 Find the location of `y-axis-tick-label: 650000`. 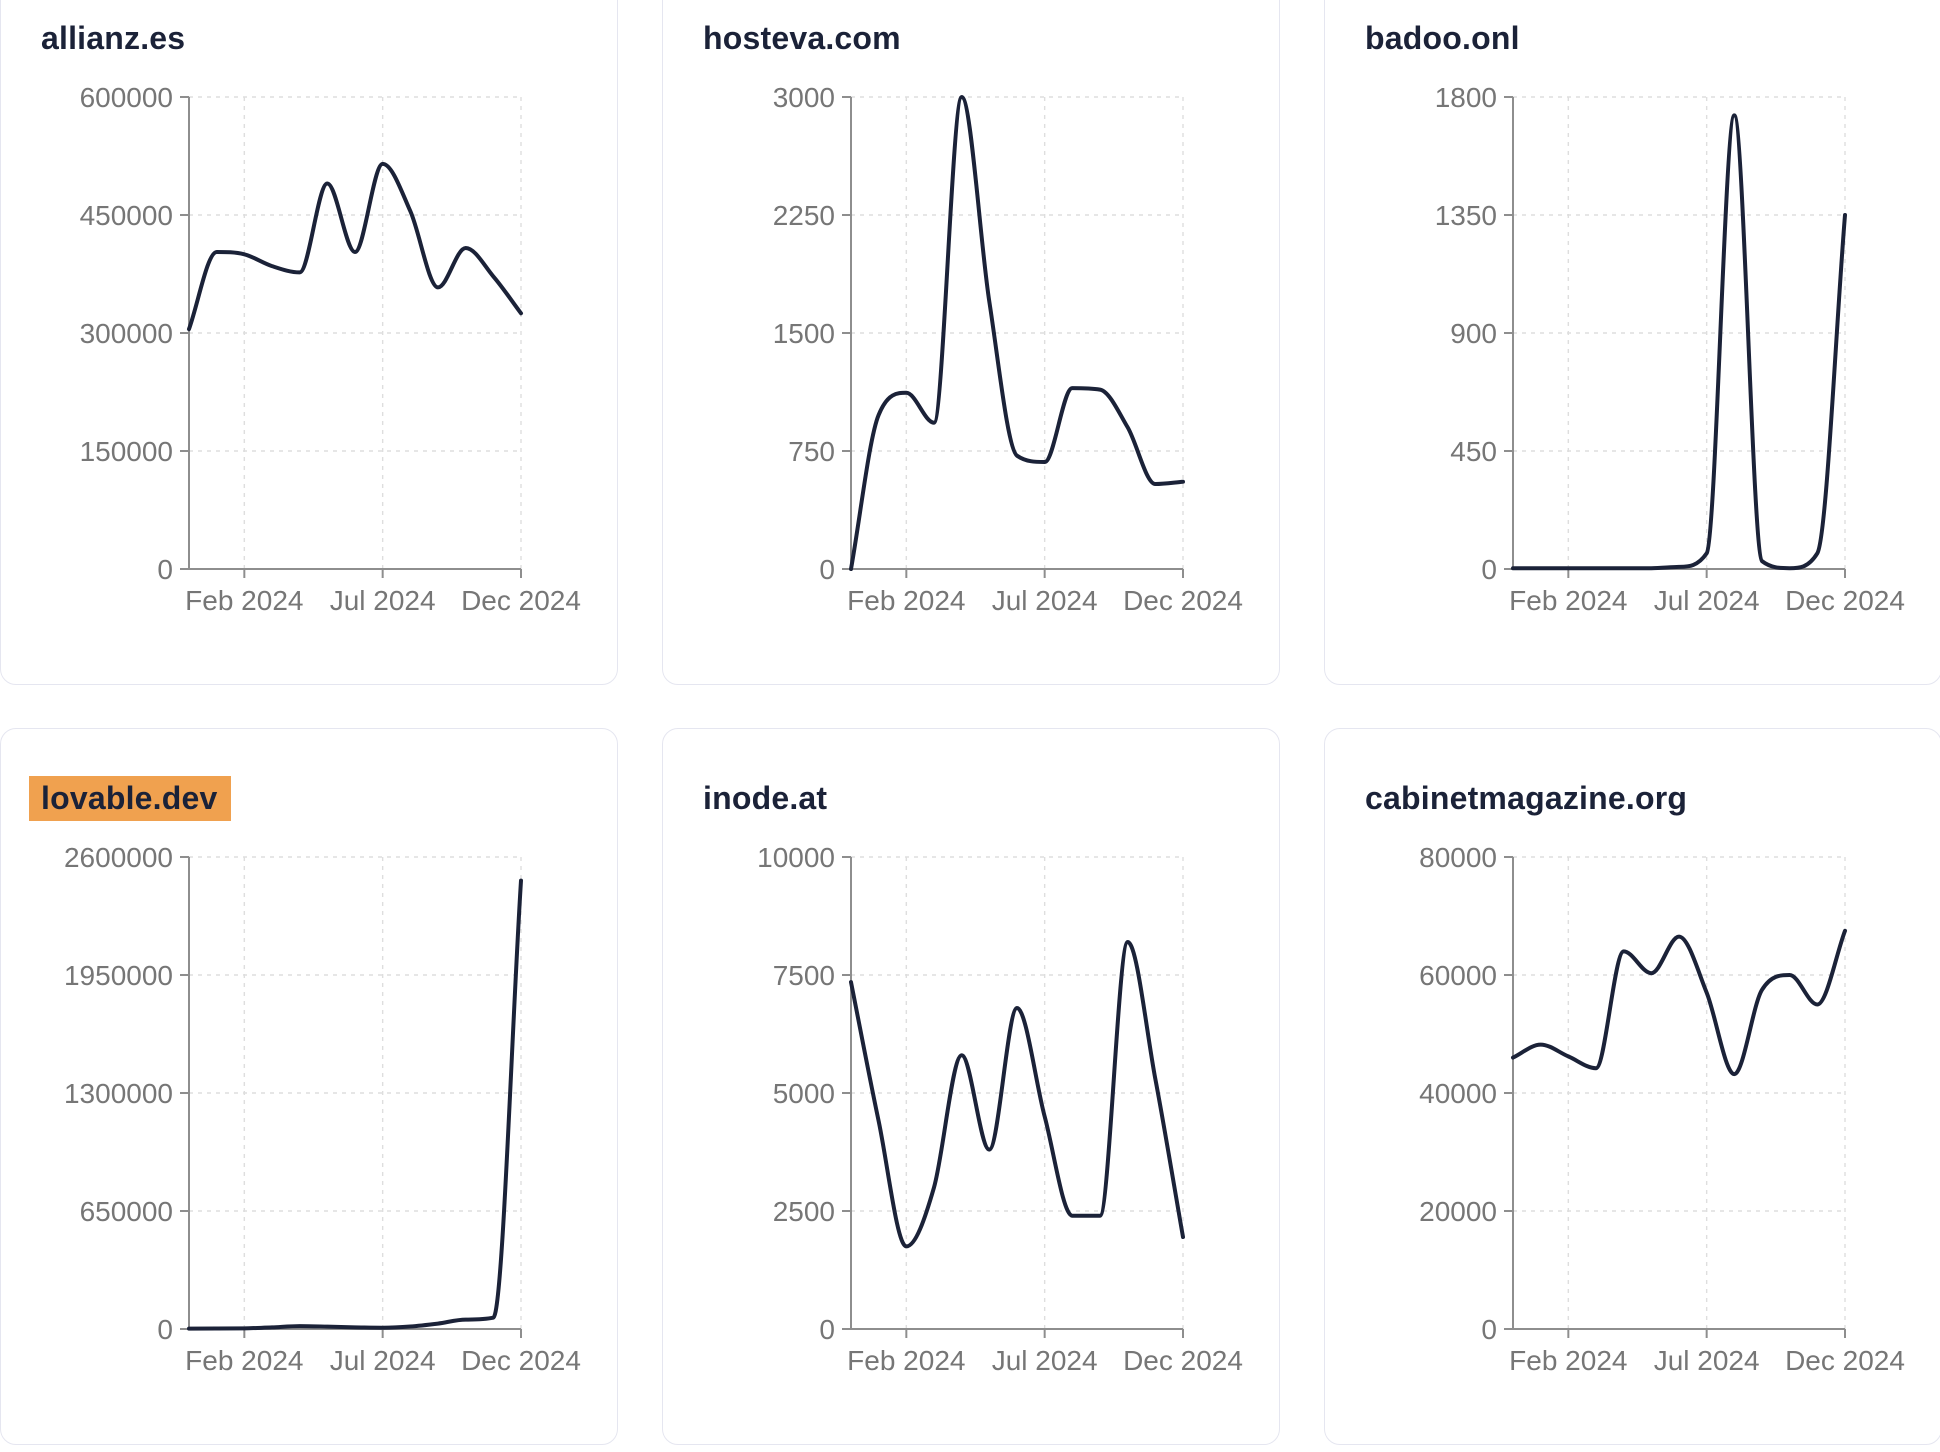

y-axis-tick-label: 650000 is located at coordinates (126, 1211).